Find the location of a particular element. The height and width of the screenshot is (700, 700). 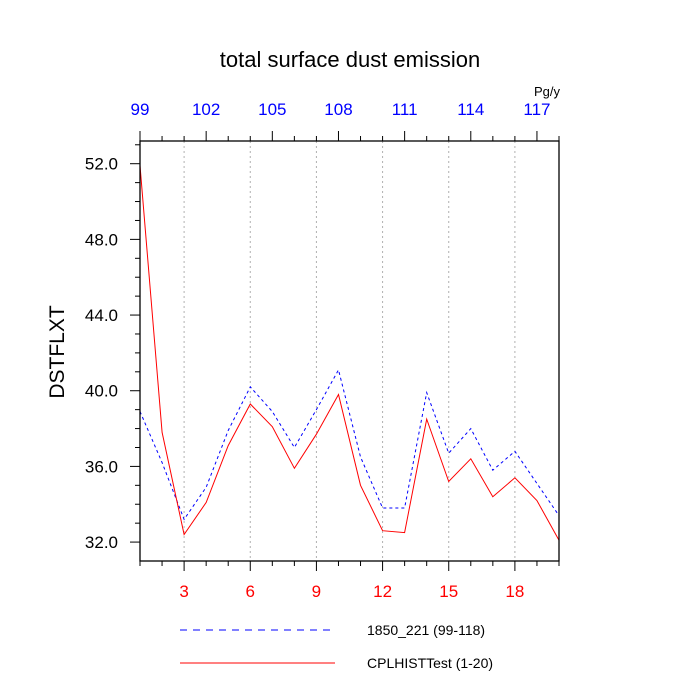

bottom-tick-label-15: 15 is located at coordinates (448, 591).